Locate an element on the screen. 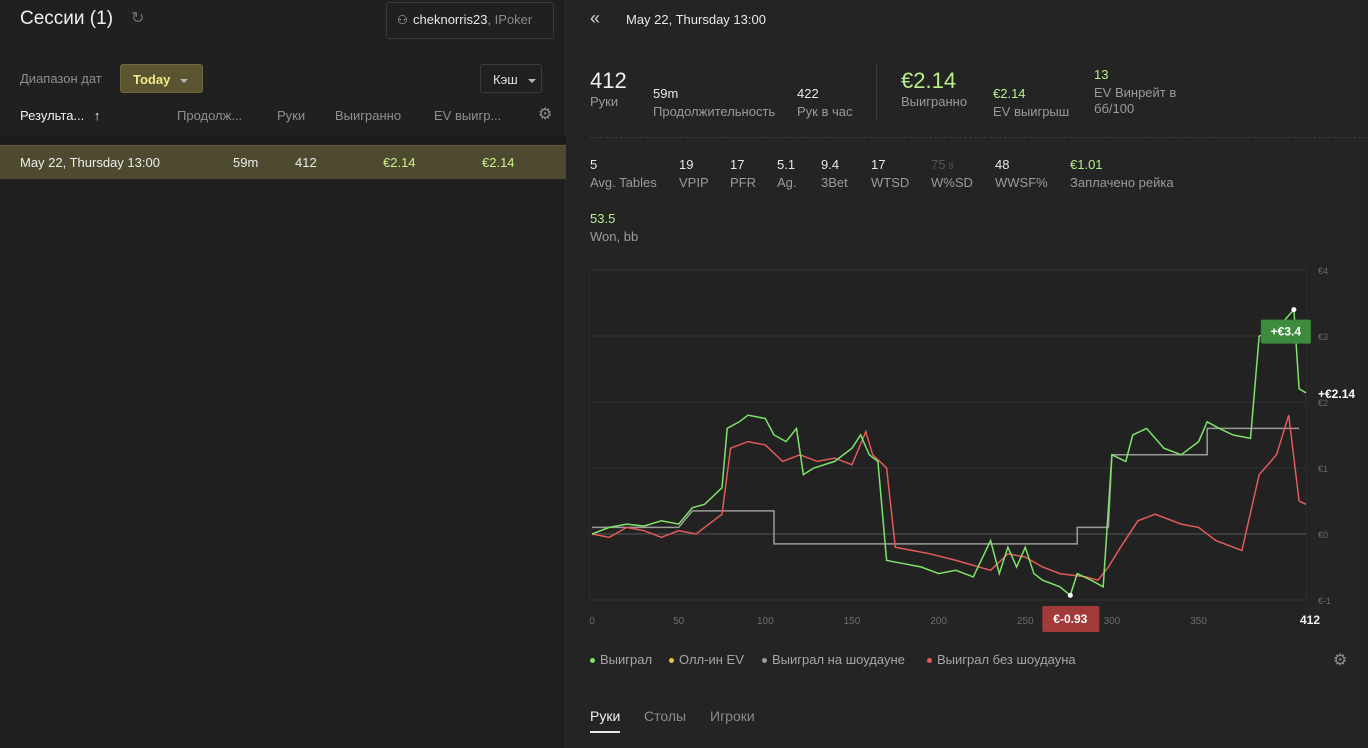 Image resolution: width=1368 pixels, height=748 pixels. y-tick-label: €1 is located at coordinates (1323, 469).